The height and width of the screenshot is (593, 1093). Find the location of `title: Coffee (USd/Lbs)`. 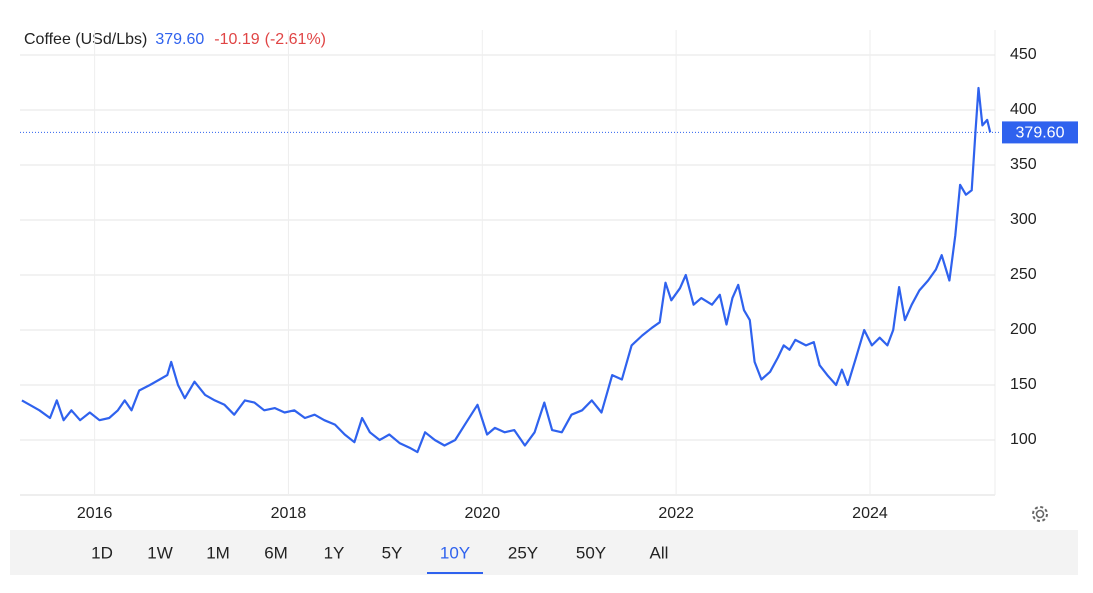

title: Coffee (USd/Lbs) is located at coordinates (85, 39).